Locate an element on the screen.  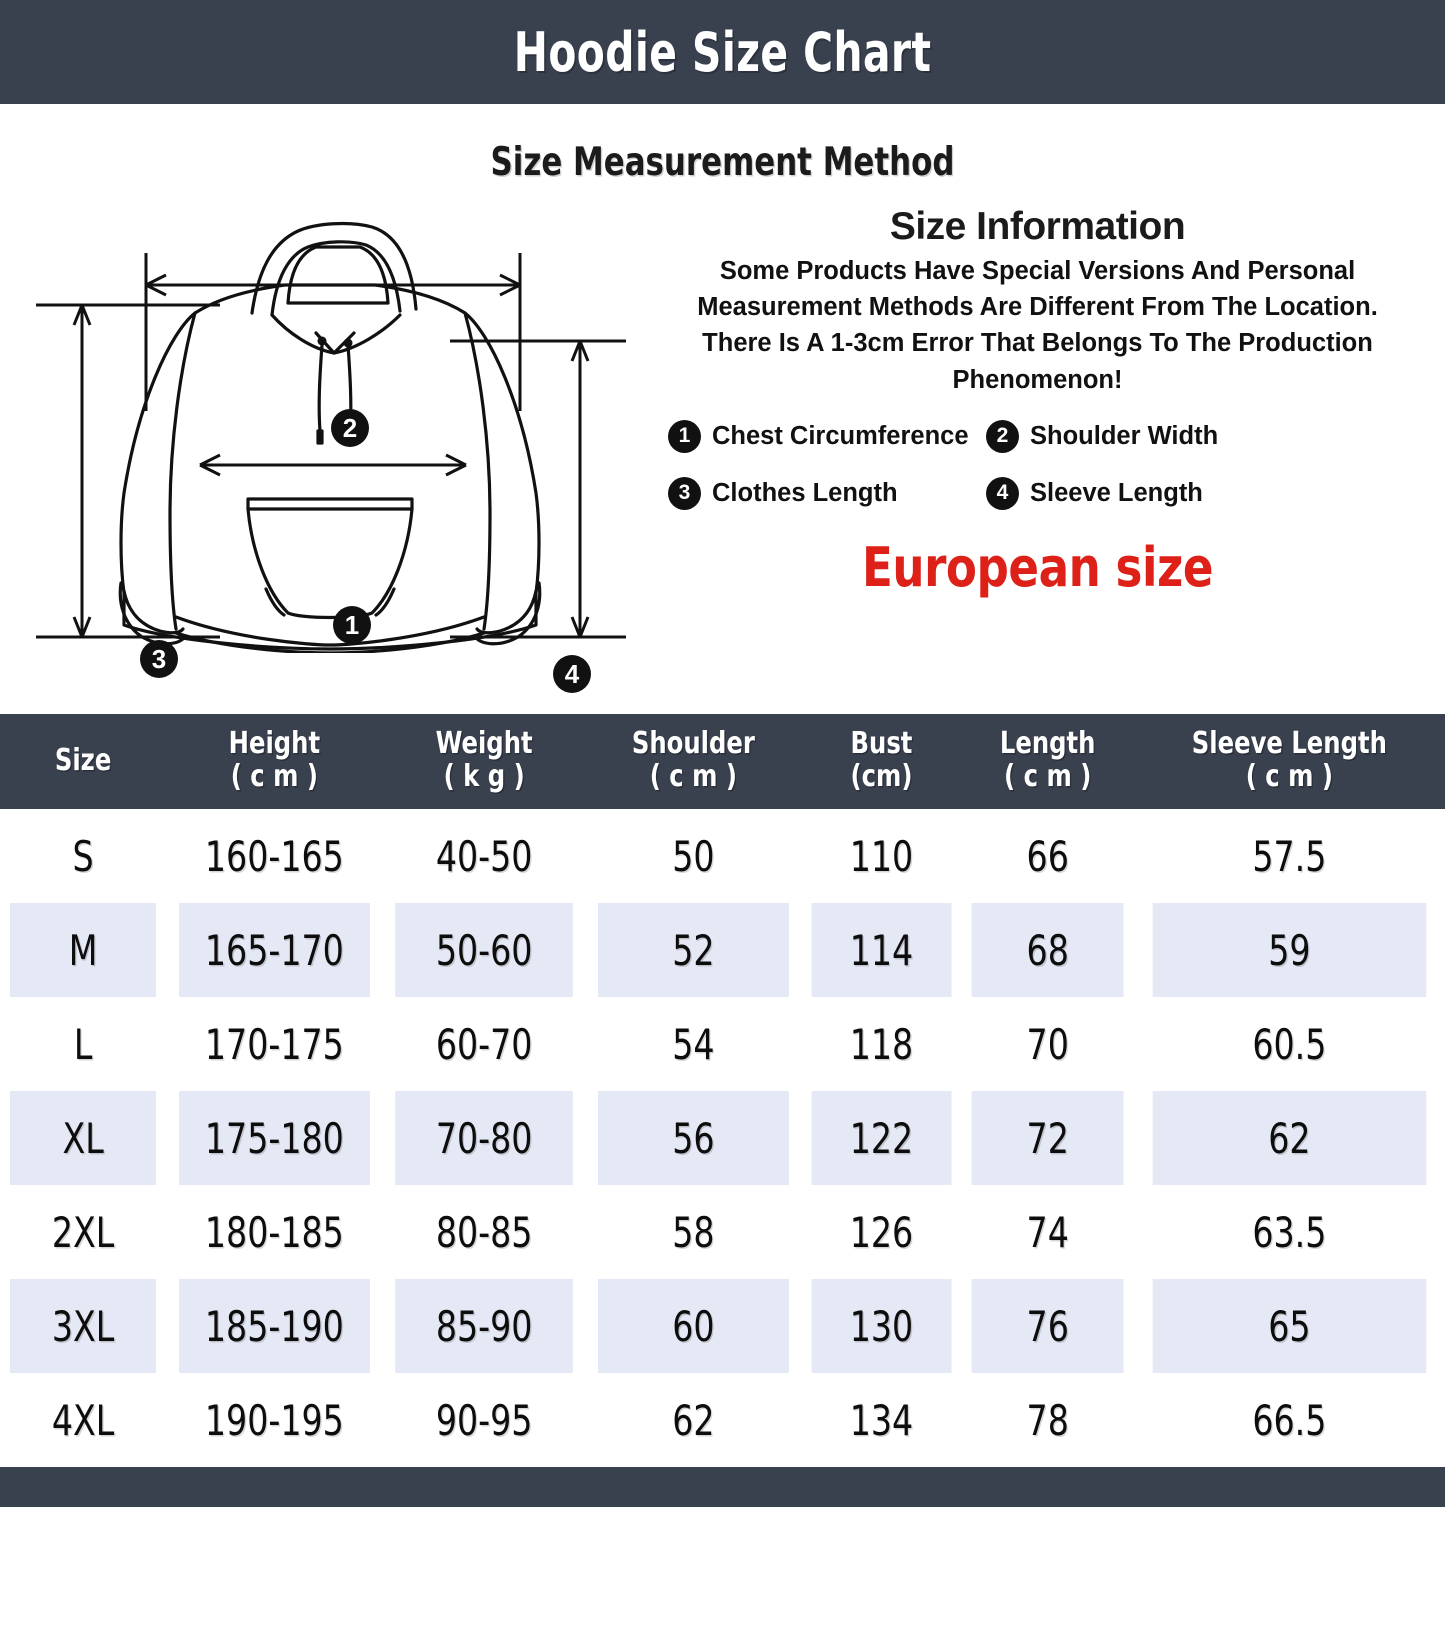
column-header-length-label: Length is located at coordinates (1047, 743).